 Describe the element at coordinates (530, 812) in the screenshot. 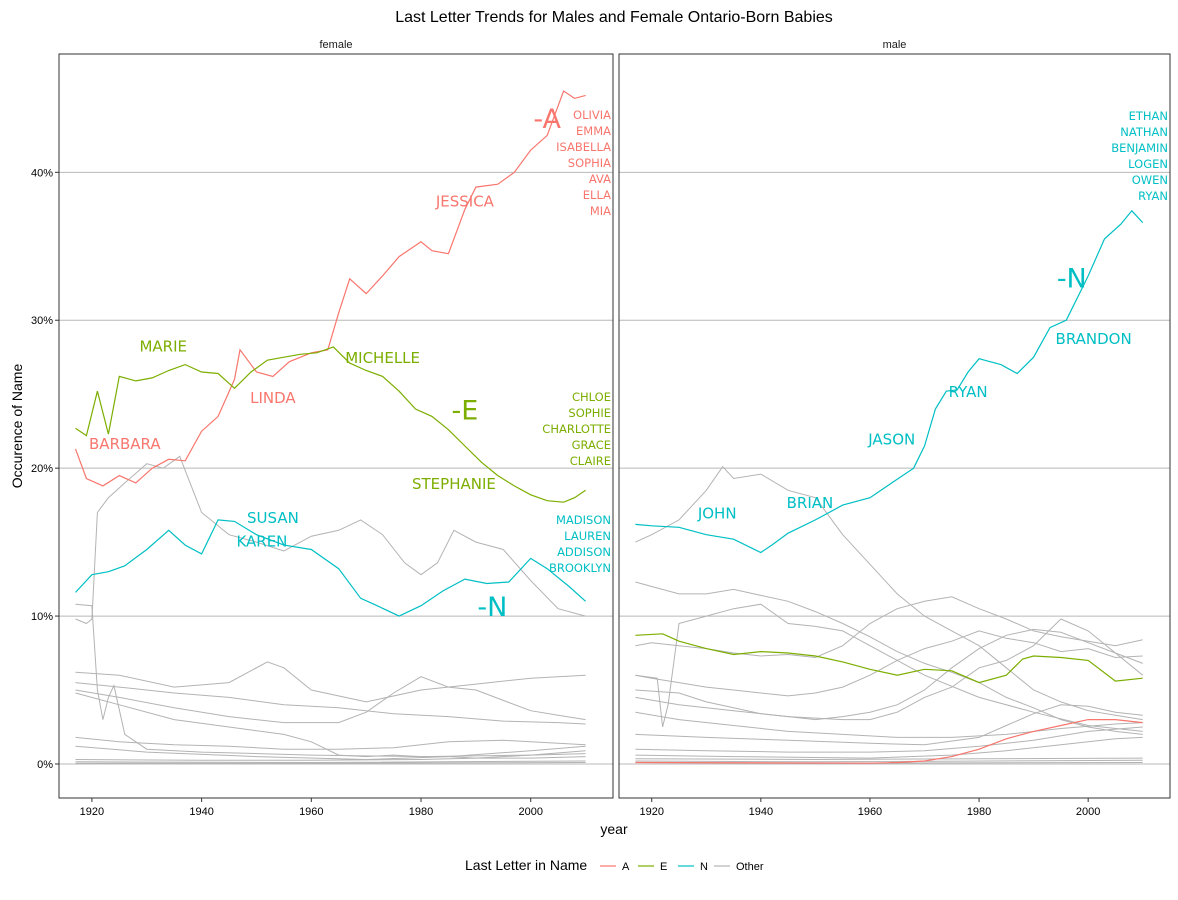

I see `x-tick-label-female-4: 2000` at that location.